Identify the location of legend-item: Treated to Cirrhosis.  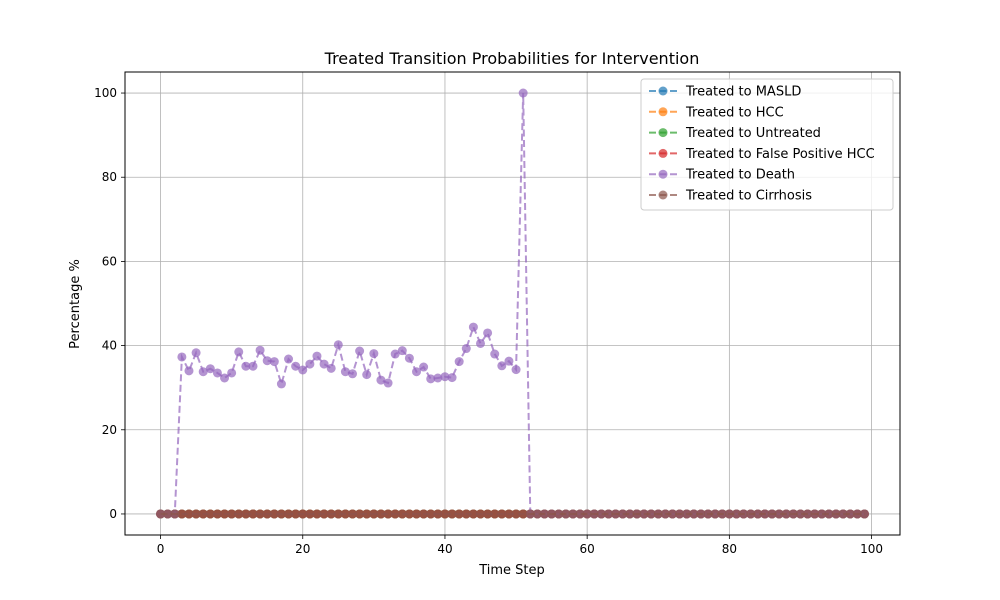
(730, 196).